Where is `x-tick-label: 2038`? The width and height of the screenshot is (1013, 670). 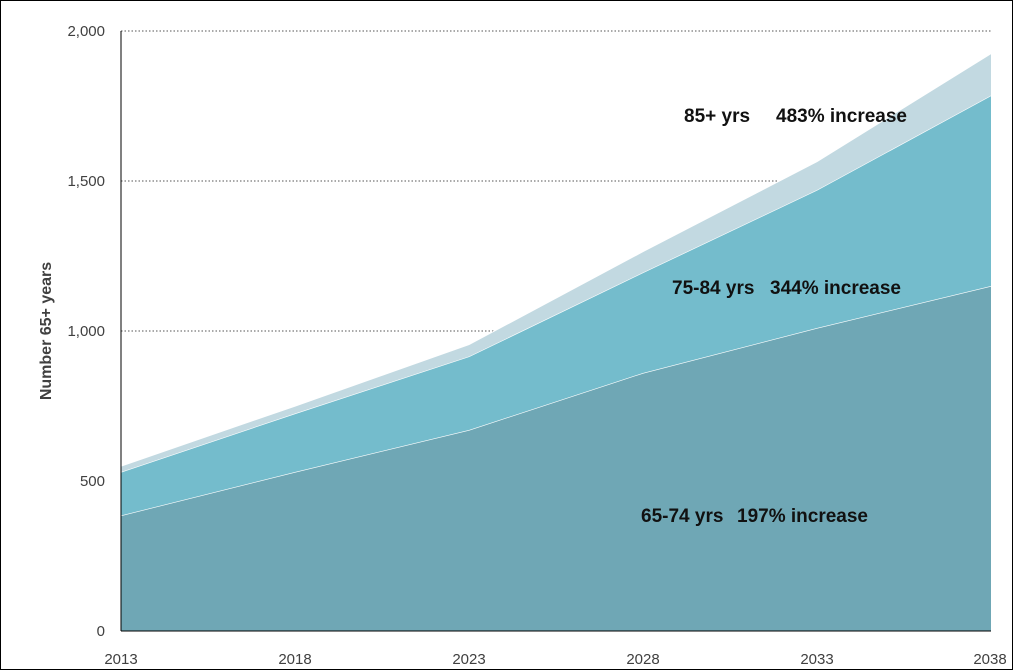
x-tick-label: 2038 is located at coordinates (989, 659).